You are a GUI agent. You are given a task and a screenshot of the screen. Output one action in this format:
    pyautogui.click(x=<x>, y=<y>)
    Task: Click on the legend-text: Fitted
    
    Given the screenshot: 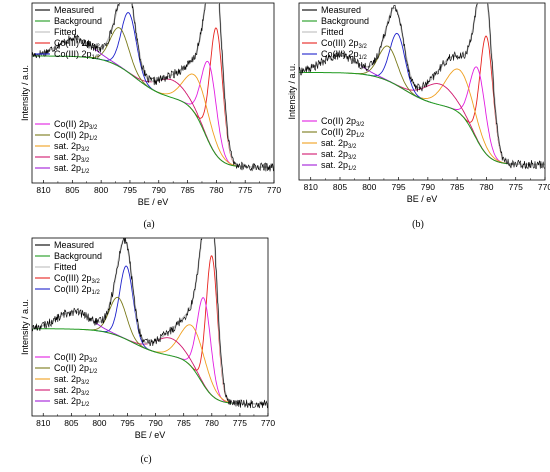 What is the action you would take?
    pyautogui.click(x=332, y=32)
    